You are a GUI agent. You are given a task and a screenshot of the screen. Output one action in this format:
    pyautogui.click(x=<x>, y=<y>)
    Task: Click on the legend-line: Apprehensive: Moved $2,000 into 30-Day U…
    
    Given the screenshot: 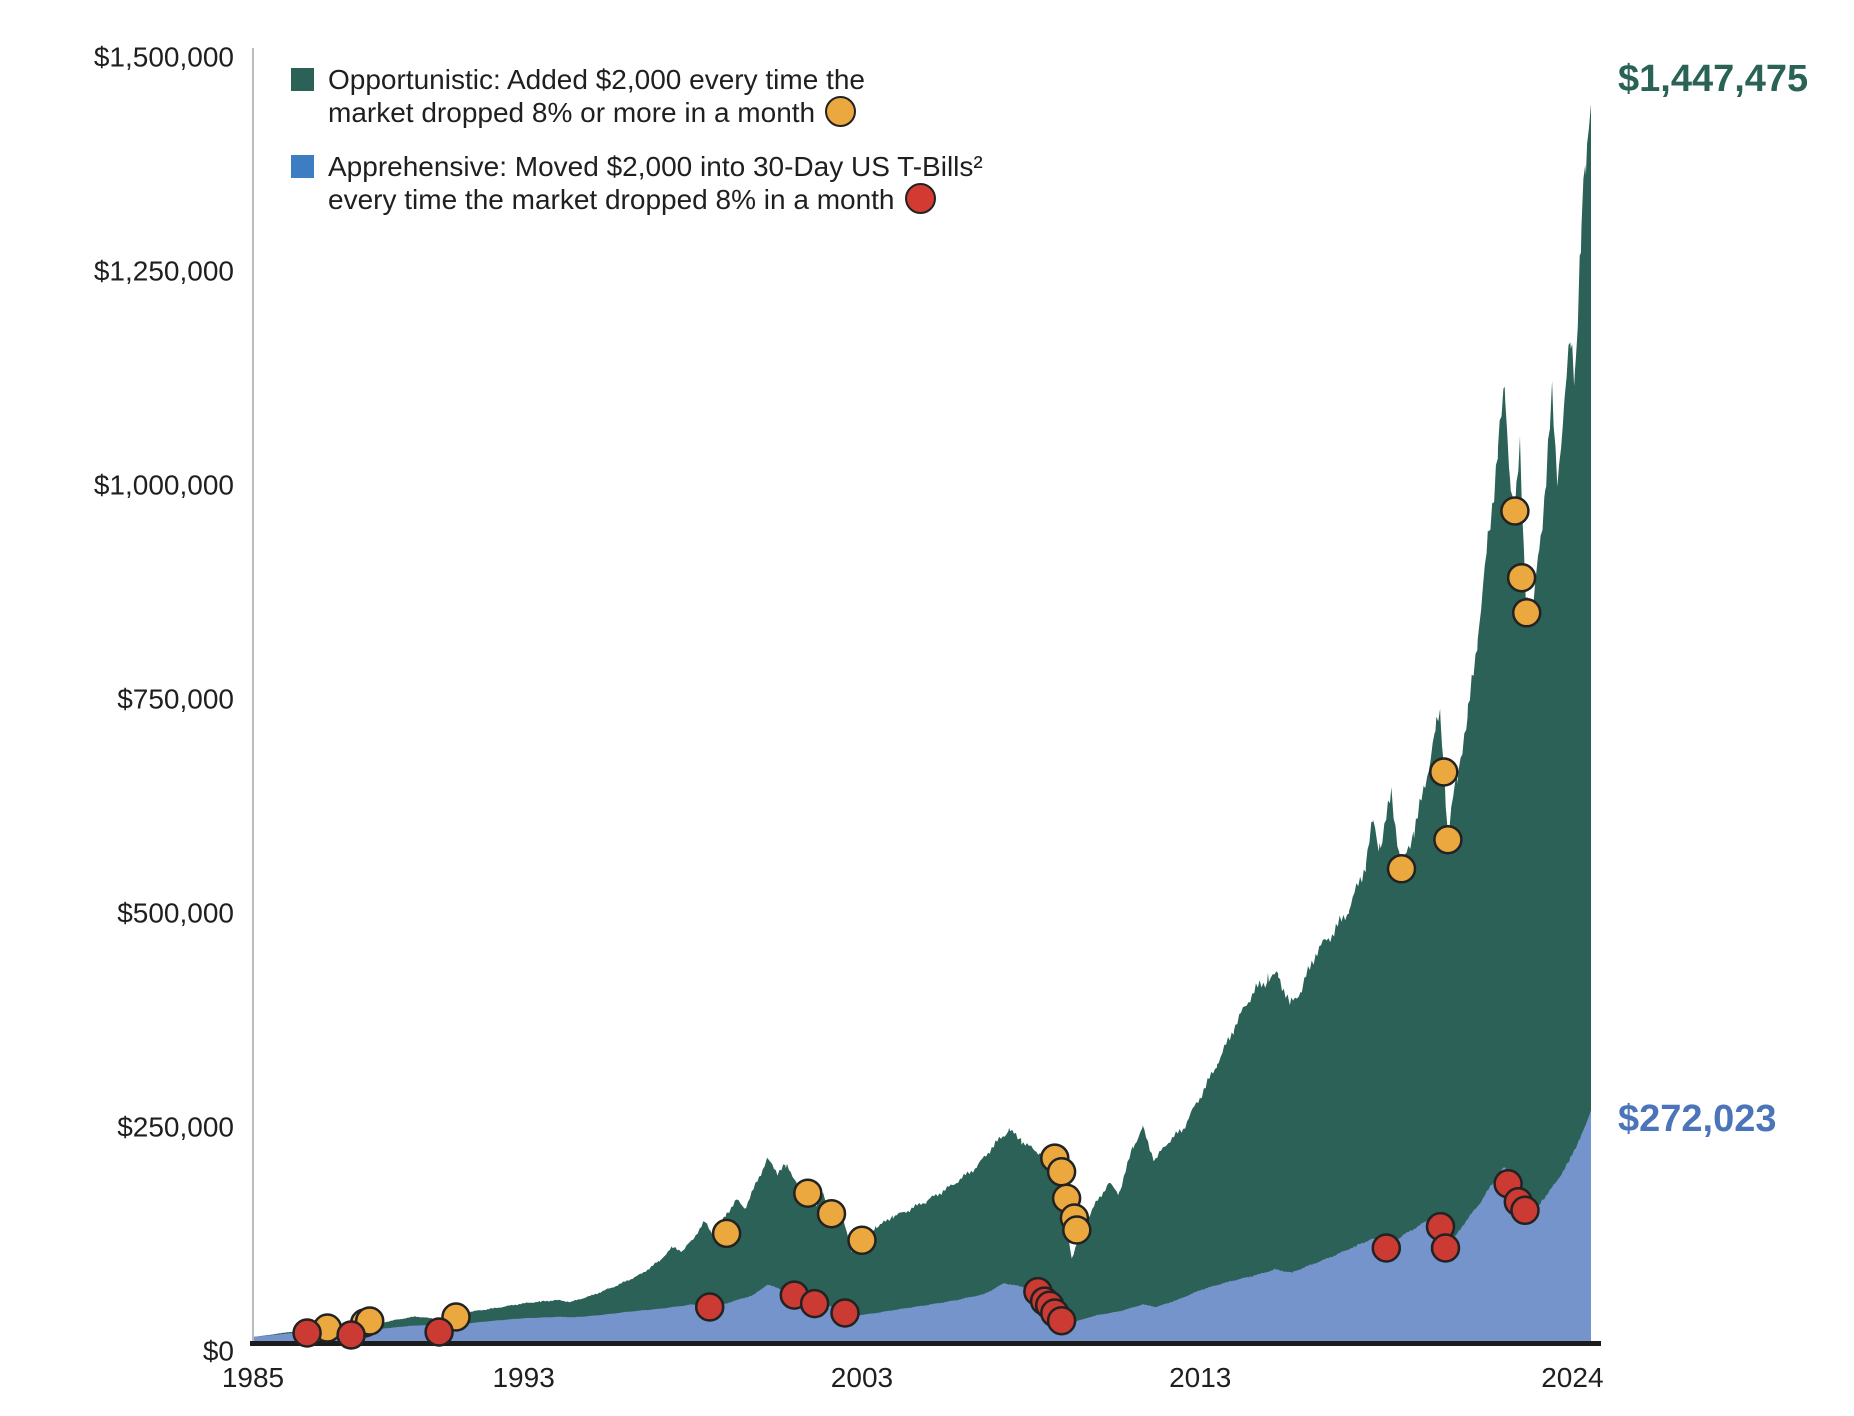 What is the action you would take?
    pyautogui.click(x=655, y=166)
    